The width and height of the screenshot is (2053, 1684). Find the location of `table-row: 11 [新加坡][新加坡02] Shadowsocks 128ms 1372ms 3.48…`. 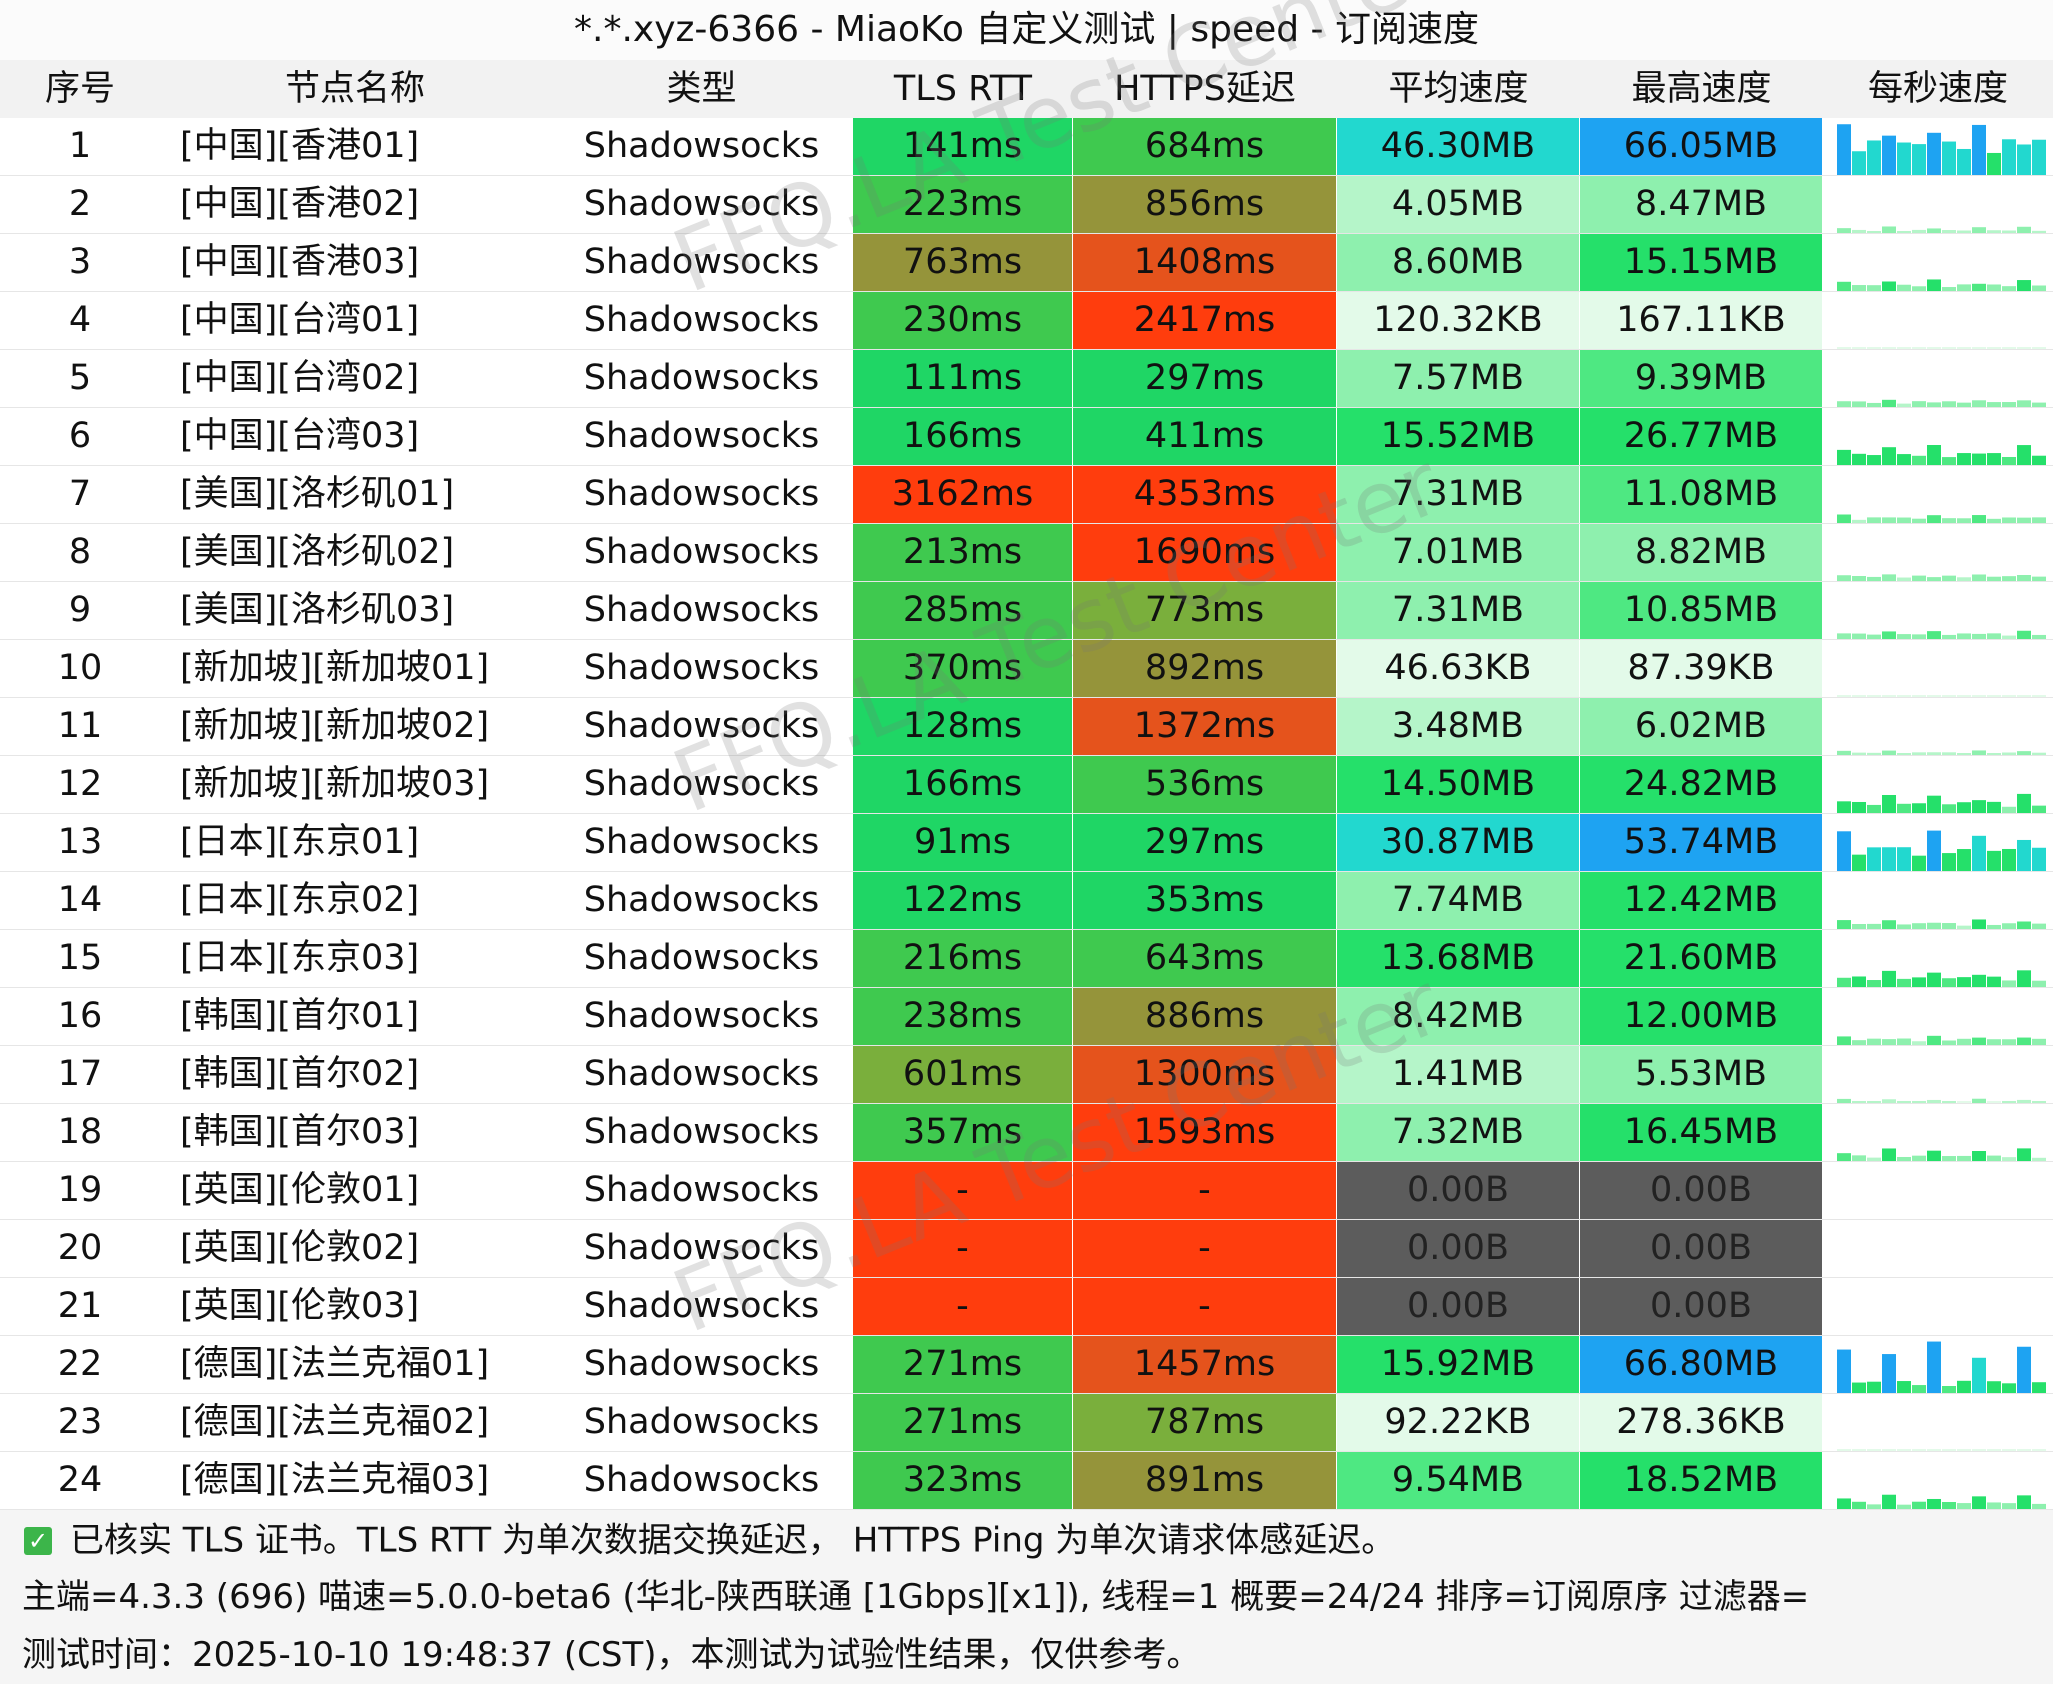

table-row: 11 [新加坡][新加坡02] Shadowsocks 128ms 1372ms 3.48… is located at coordinates (1026, 727).